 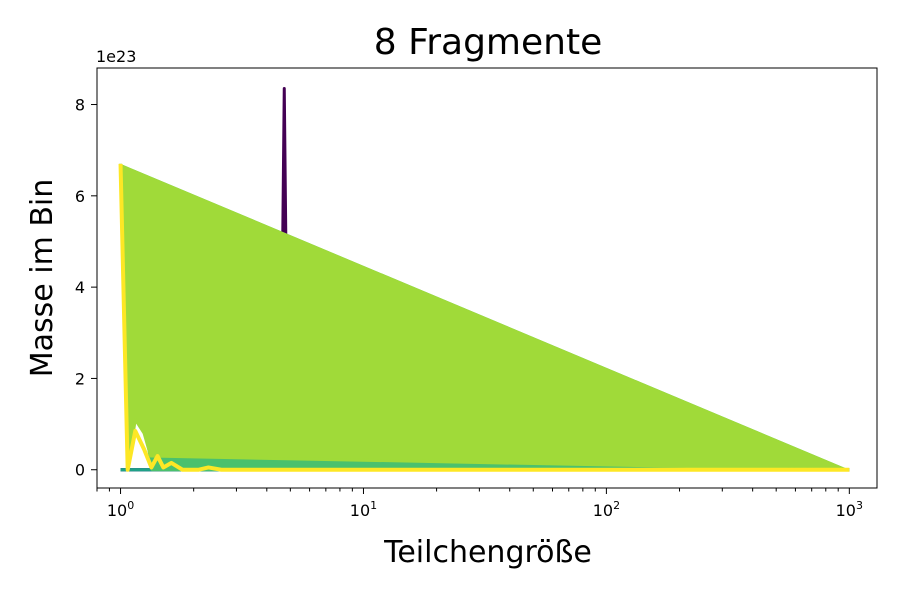 I want to click on x-tick-label: 10¹, so click(x=363, y=509).